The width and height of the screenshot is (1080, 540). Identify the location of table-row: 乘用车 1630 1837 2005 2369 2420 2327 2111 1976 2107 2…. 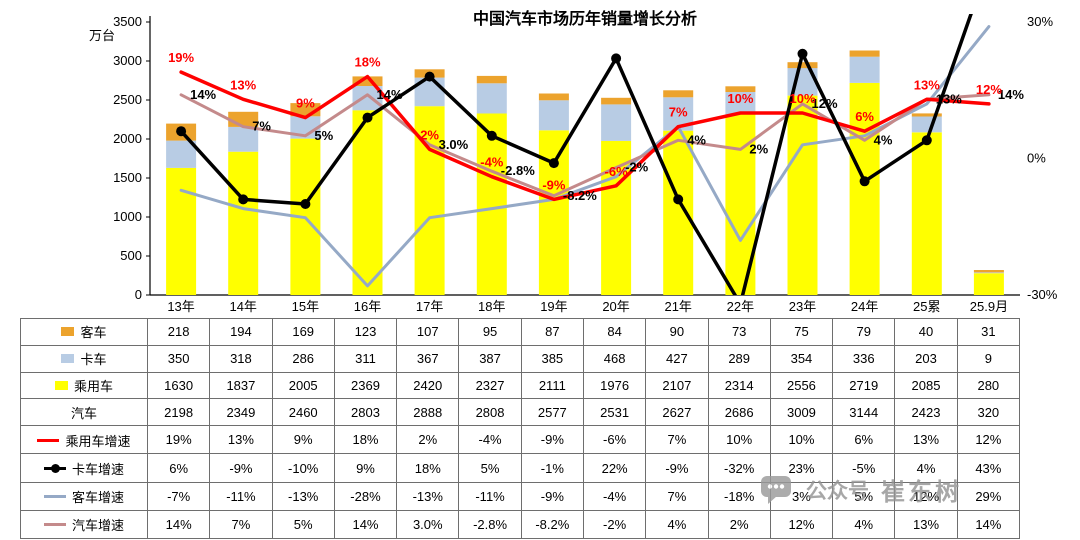
(520, 385).